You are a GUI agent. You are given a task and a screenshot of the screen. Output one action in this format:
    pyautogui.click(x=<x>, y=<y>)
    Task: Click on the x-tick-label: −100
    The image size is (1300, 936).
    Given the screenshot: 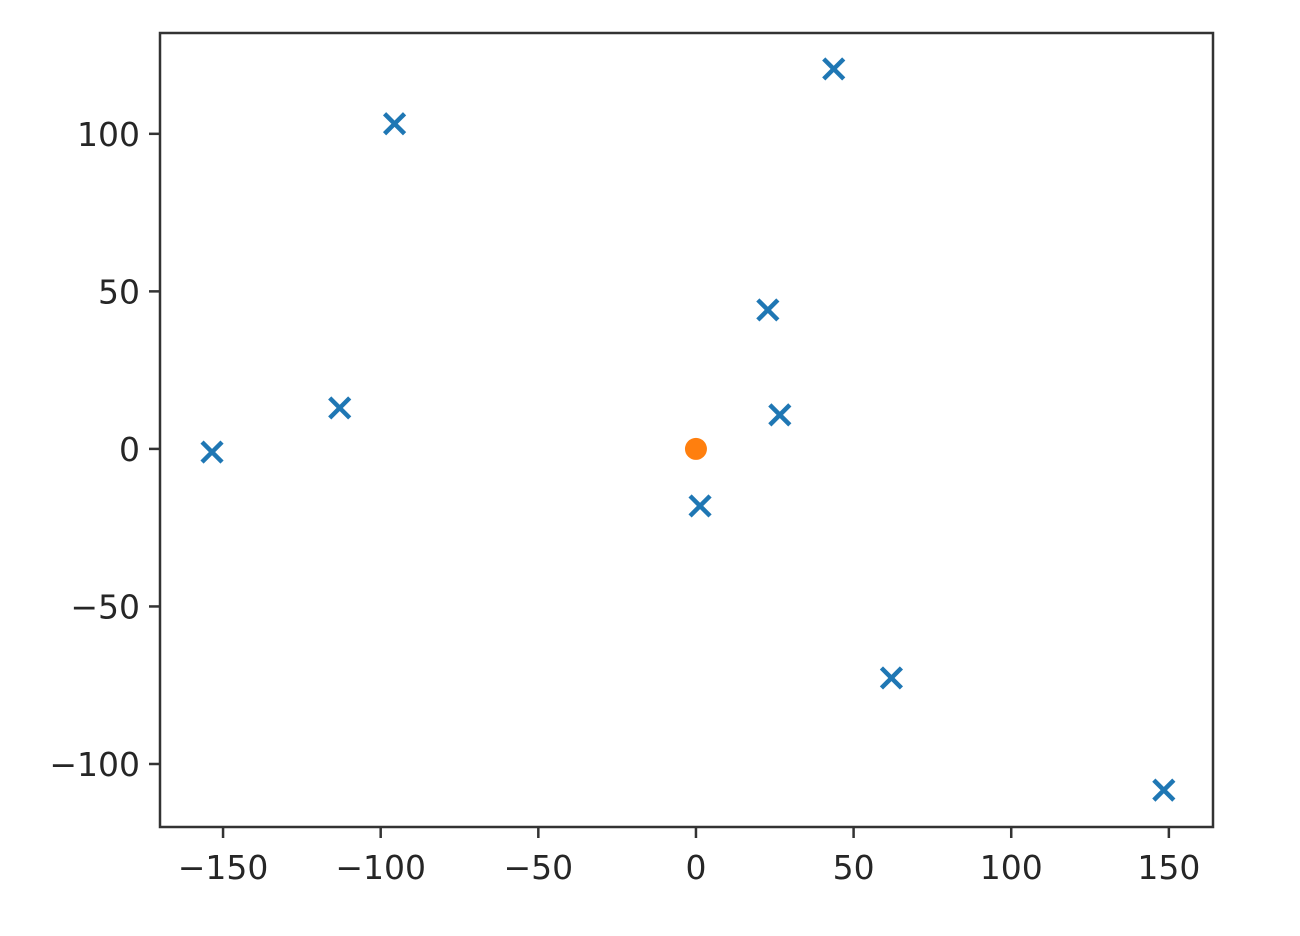 What is the action you would take?
    pyautogui.click(x=380, y=867)
    